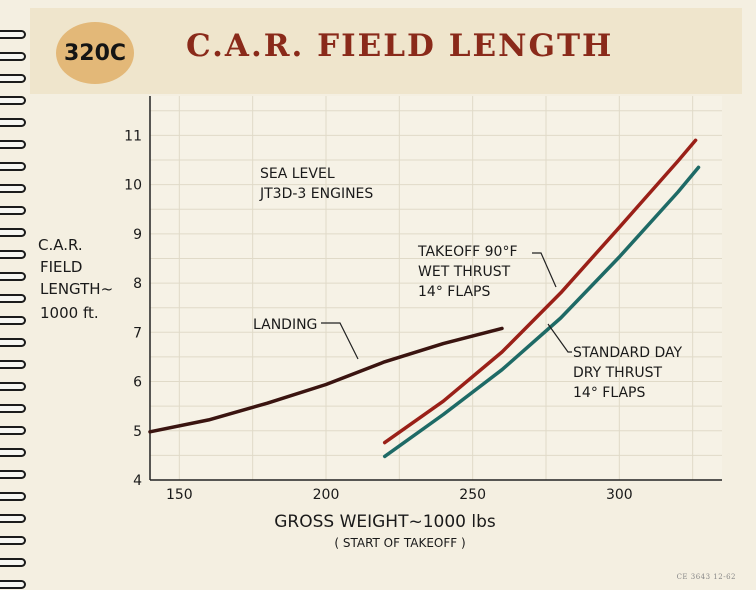 This screenshot has width=756, height=590. Describe the element at coordinates (706, 577) in the screenshot. I see `document-code: CE 3643 12-62` at that location.